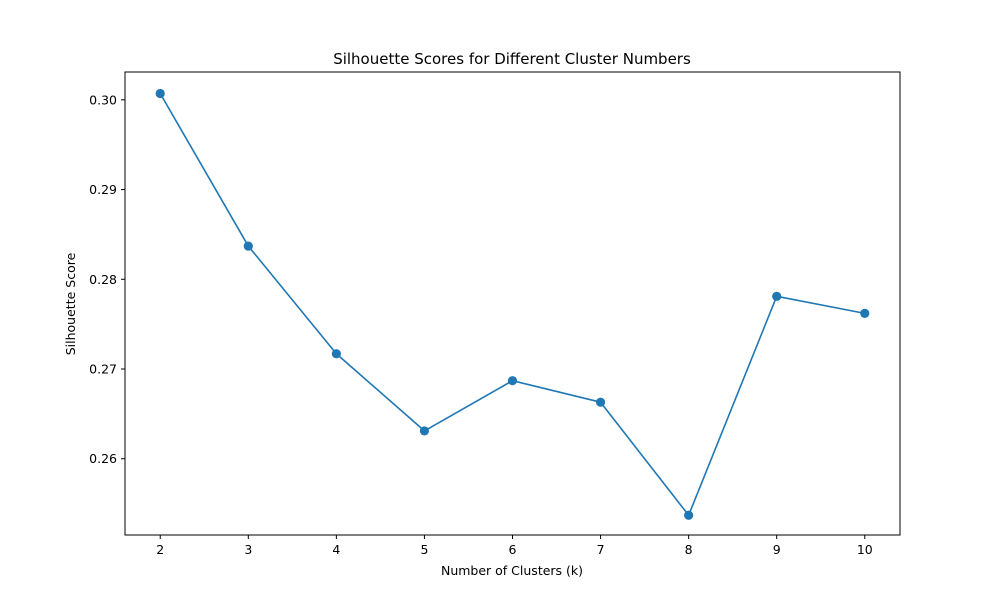 This screenshot has width=1000, height=600. Describe the element at coordinates (336, 549) in the screenshot. I see `x-tick-label: 4` at that location.